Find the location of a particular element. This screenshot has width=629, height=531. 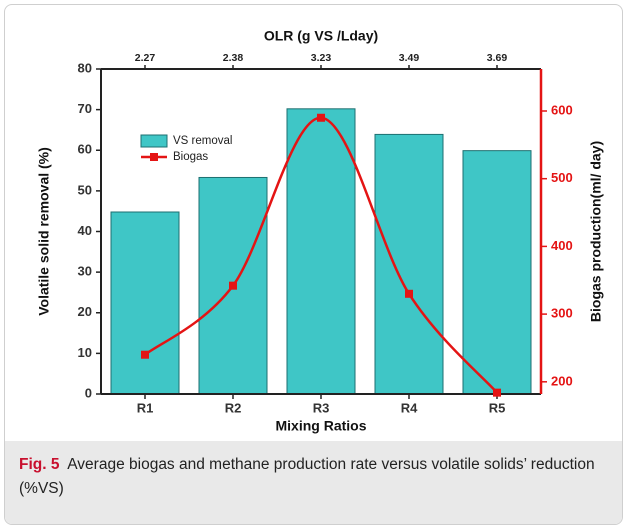

y-tick-label: 60 is located at coordinates (85, 149).